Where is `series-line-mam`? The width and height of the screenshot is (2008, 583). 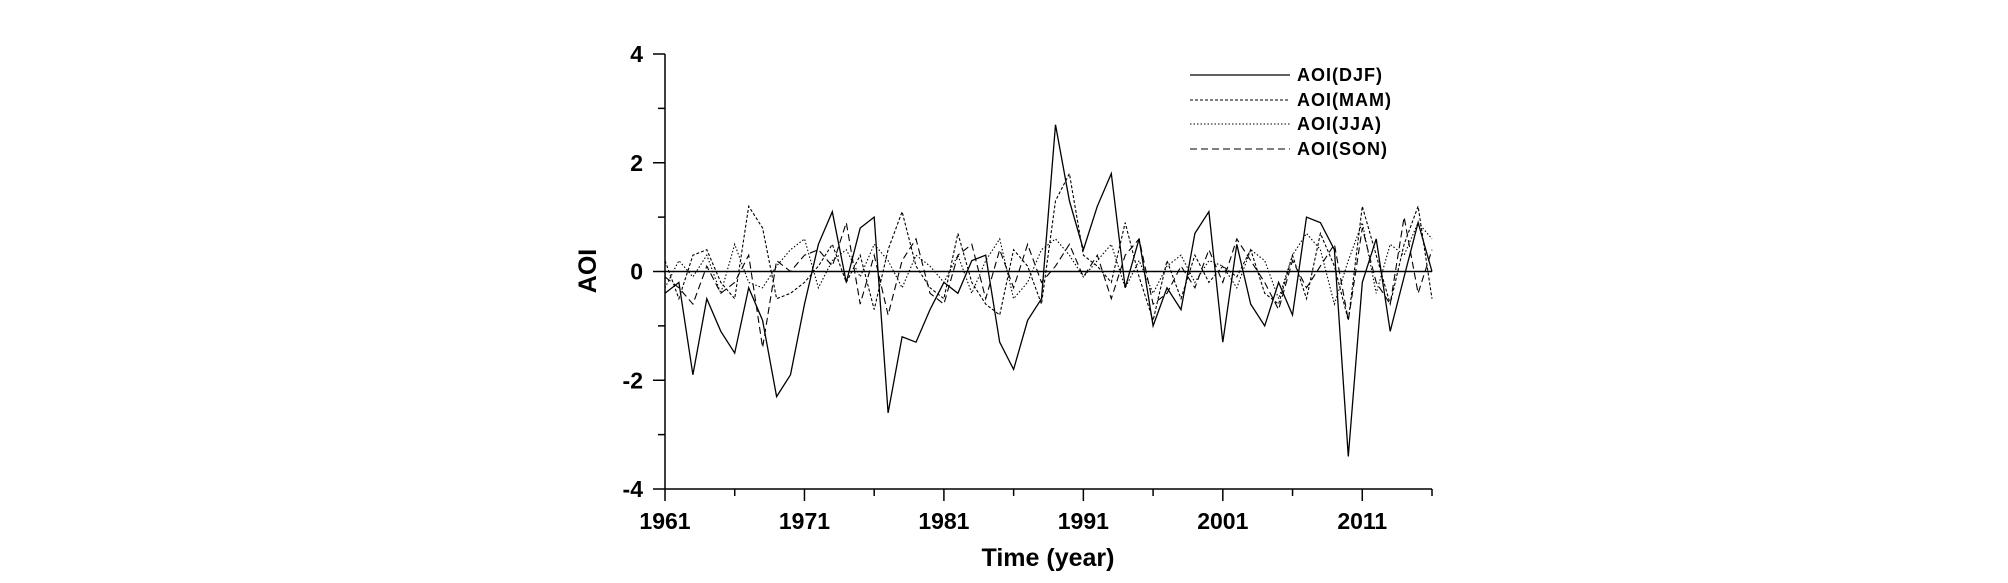 series-line-mam is located at coordinates (1048, 247).